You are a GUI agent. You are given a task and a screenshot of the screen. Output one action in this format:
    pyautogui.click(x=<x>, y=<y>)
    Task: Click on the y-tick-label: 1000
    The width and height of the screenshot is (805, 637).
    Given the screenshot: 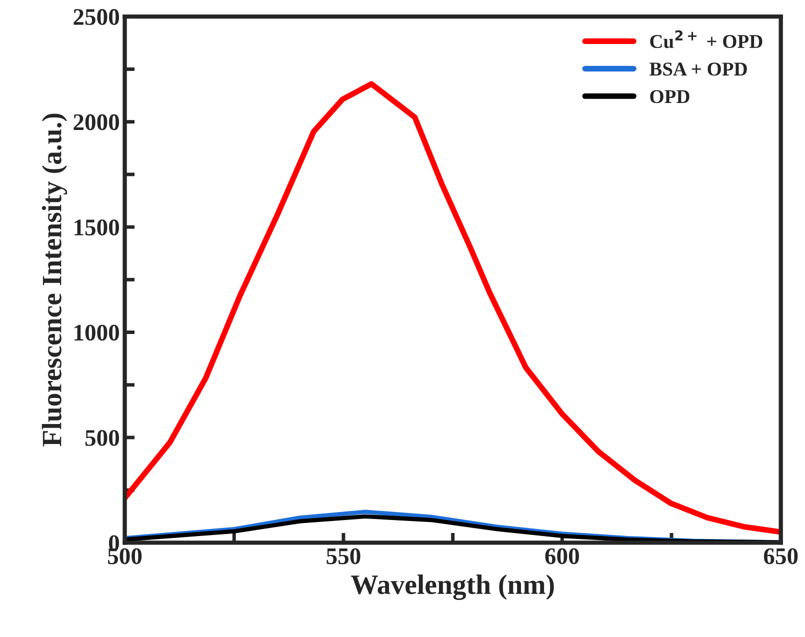 What is the action you would take?
    pyautogui.click(x=97, y=332)
    